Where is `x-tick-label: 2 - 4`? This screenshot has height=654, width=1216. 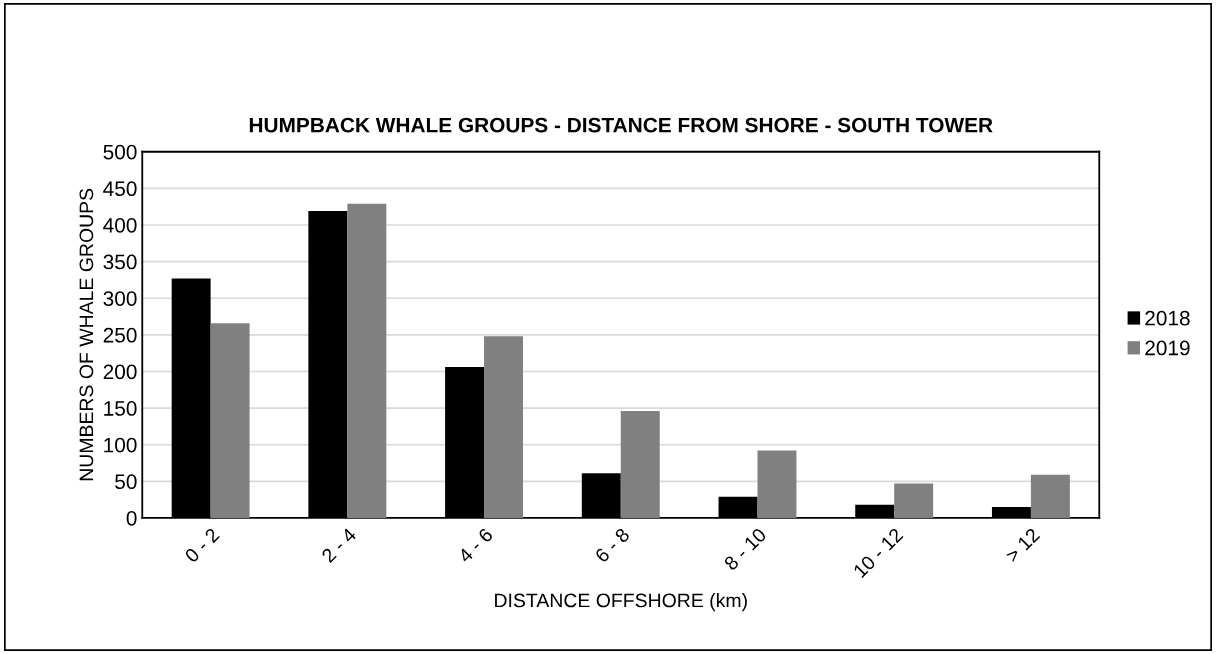 x-tick-label: 2 - 4 is located at coordinates (338, 545).